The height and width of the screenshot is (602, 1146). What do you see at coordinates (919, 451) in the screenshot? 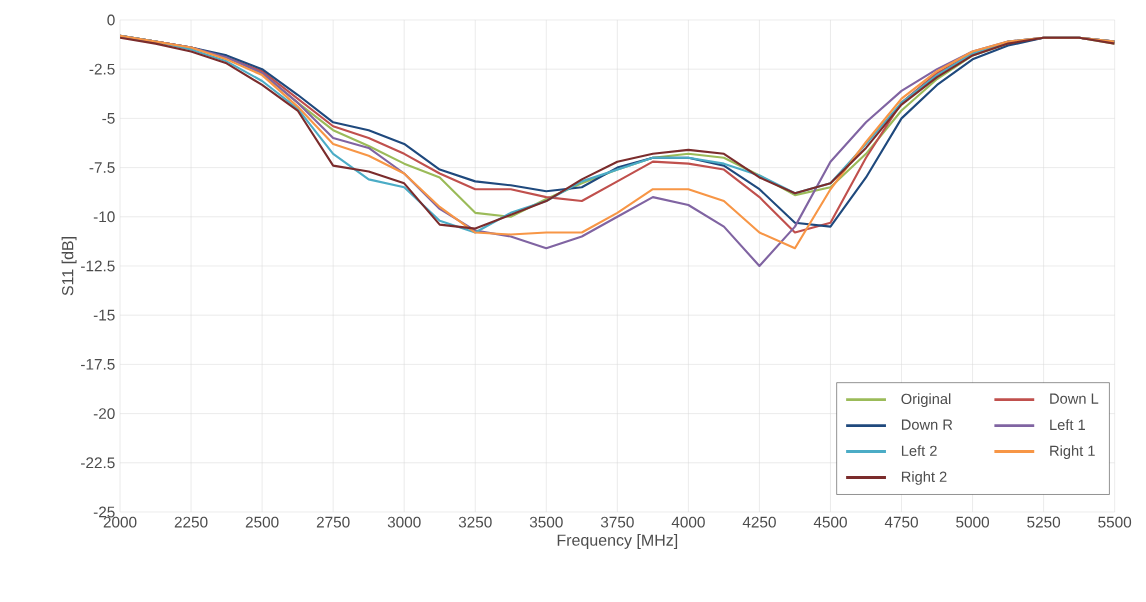
I see `legend-label: Left 2` at bounding box center [919, 451].